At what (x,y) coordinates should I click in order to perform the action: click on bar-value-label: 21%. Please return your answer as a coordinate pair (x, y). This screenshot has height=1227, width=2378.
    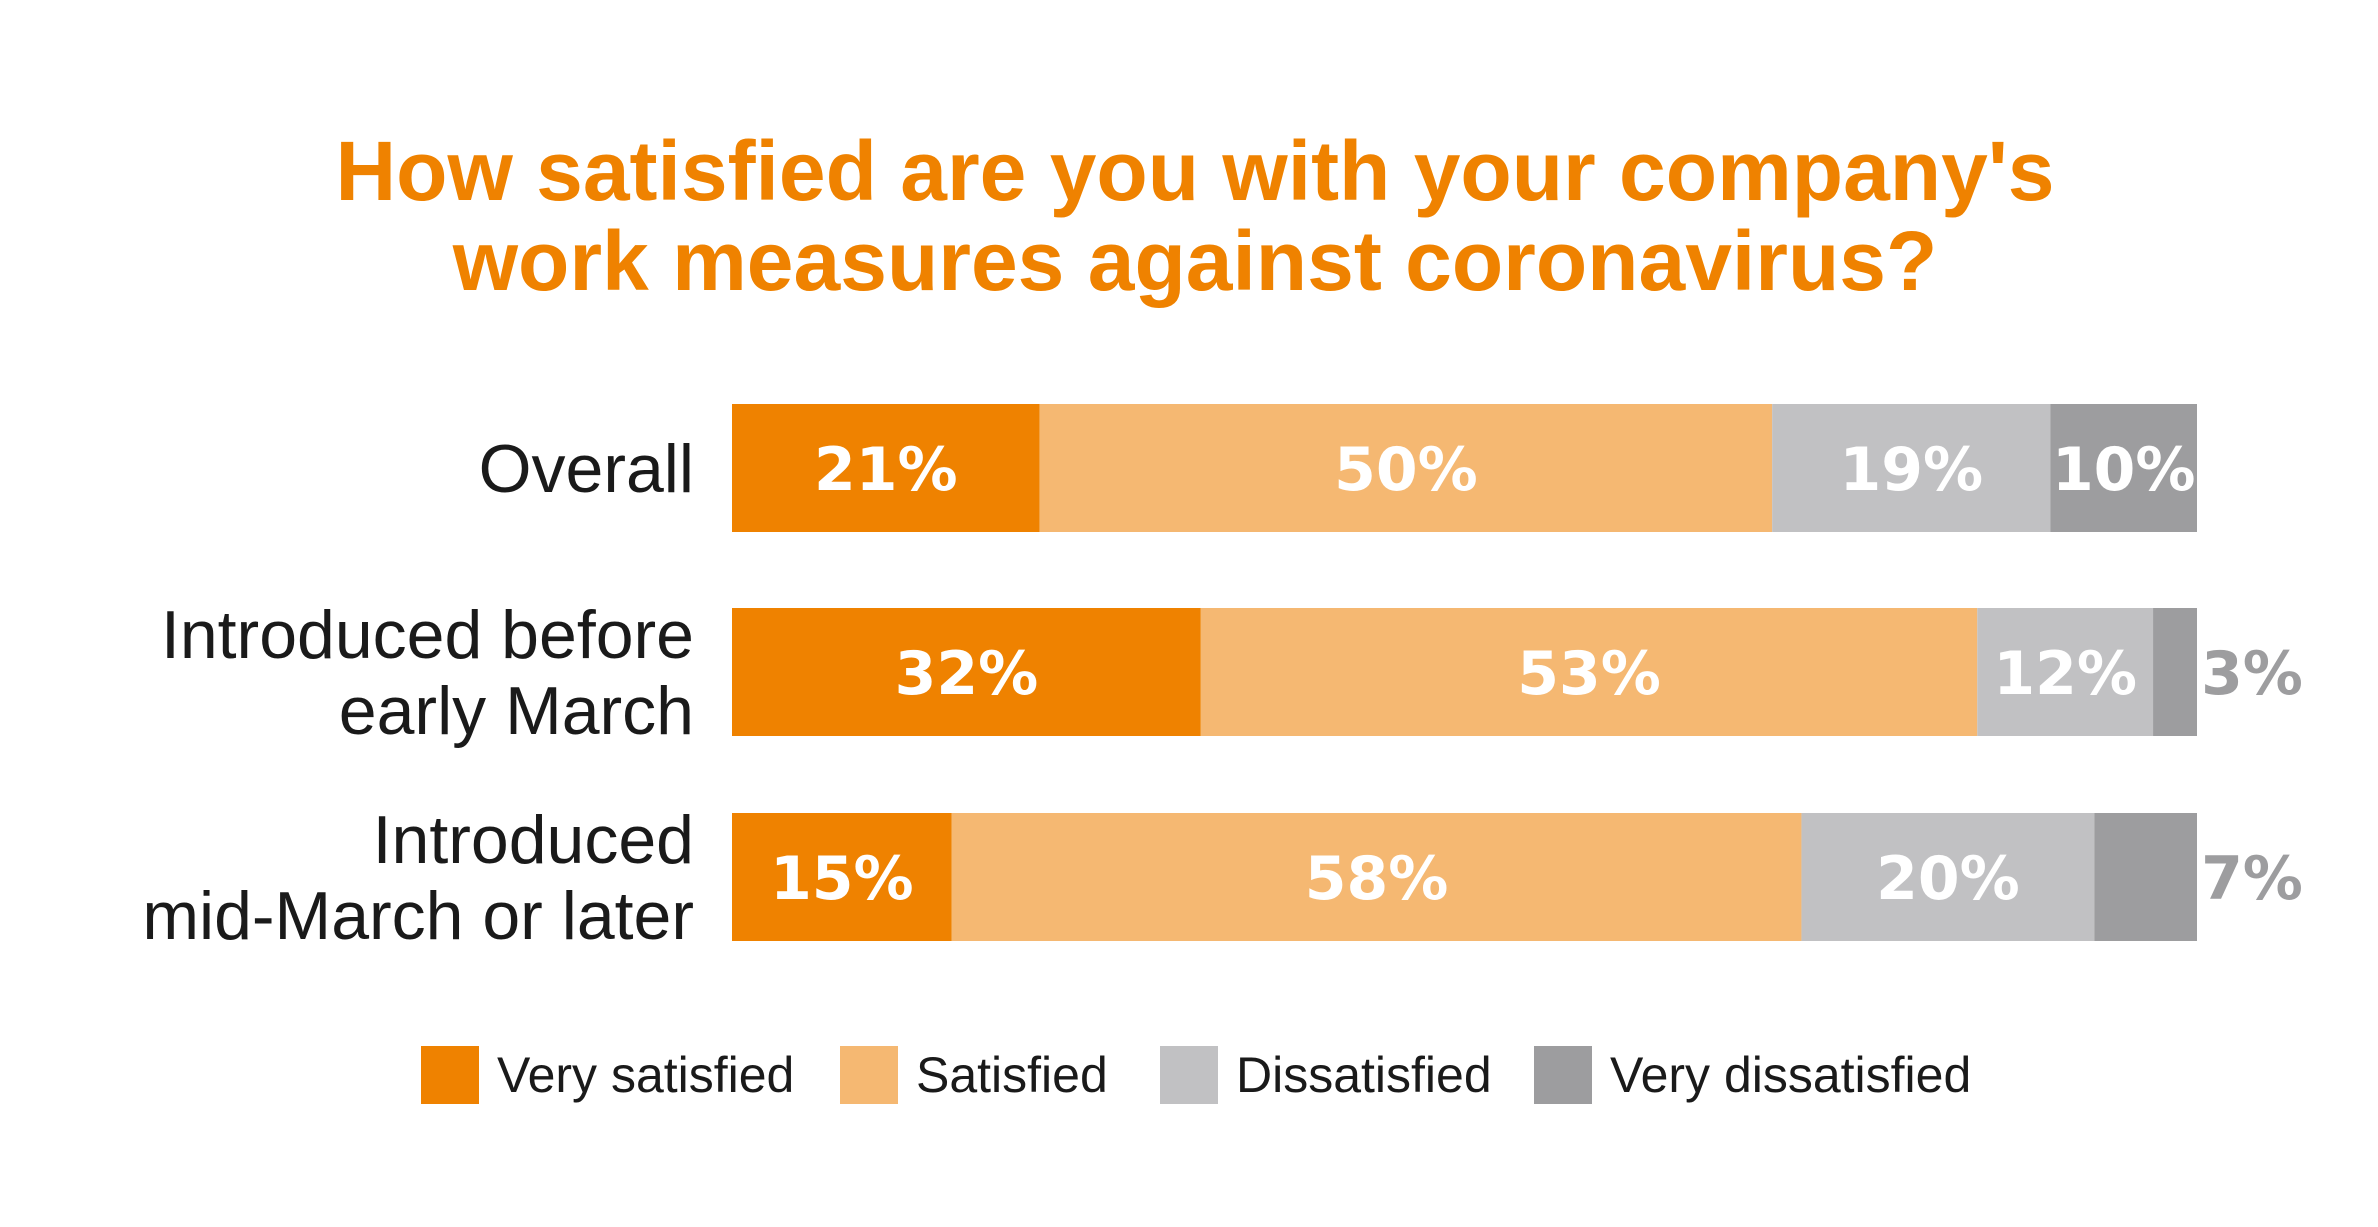
    Looking at the image, I should click on (886, 470).